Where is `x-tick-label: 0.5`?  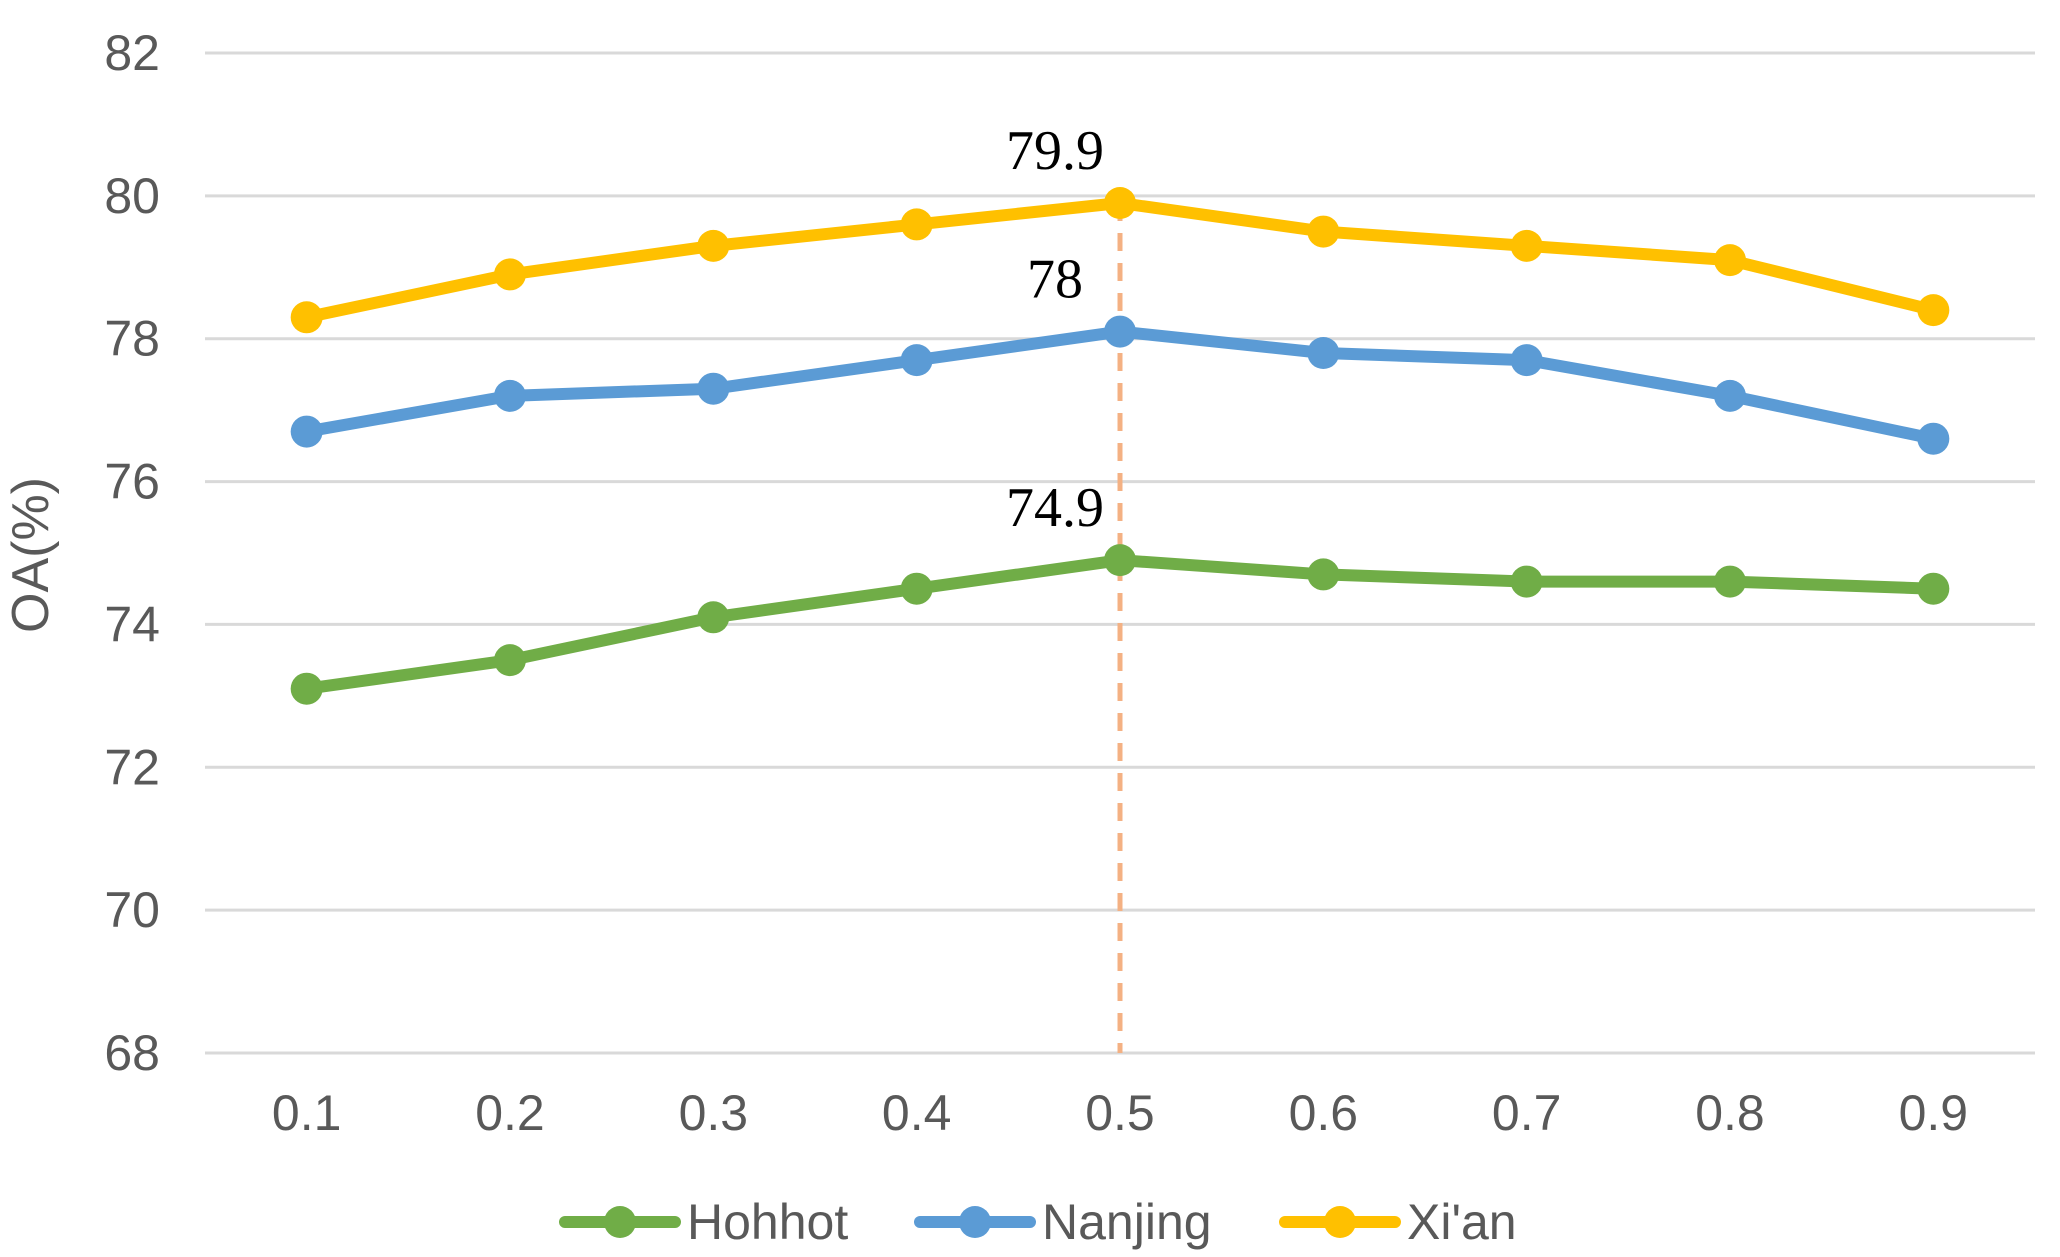 x-tick-label: 0.5 is located at coordinates (1120, 1113).